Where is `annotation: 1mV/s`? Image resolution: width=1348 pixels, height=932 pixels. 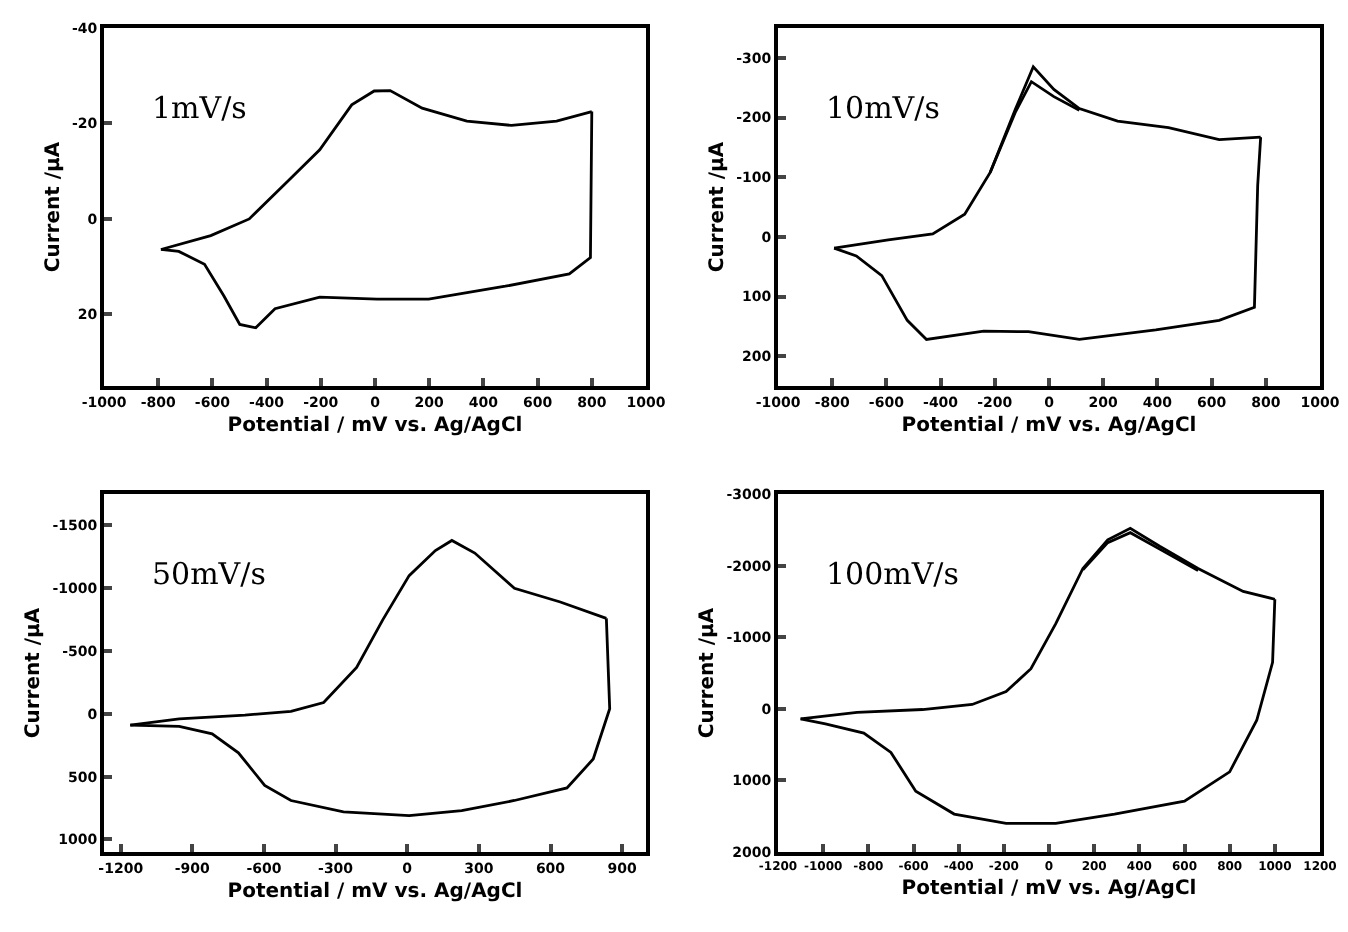 annotation: 1mV/s is located at coordinates (199, 108).